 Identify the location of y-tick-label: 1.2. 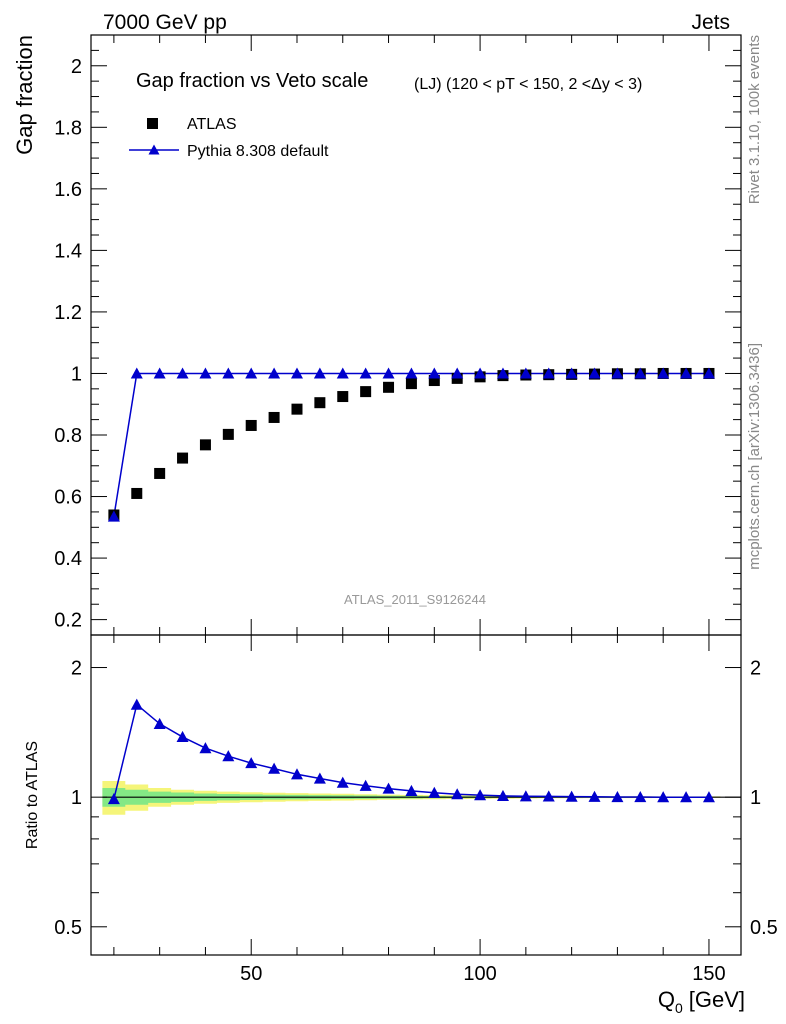
(68, 313).